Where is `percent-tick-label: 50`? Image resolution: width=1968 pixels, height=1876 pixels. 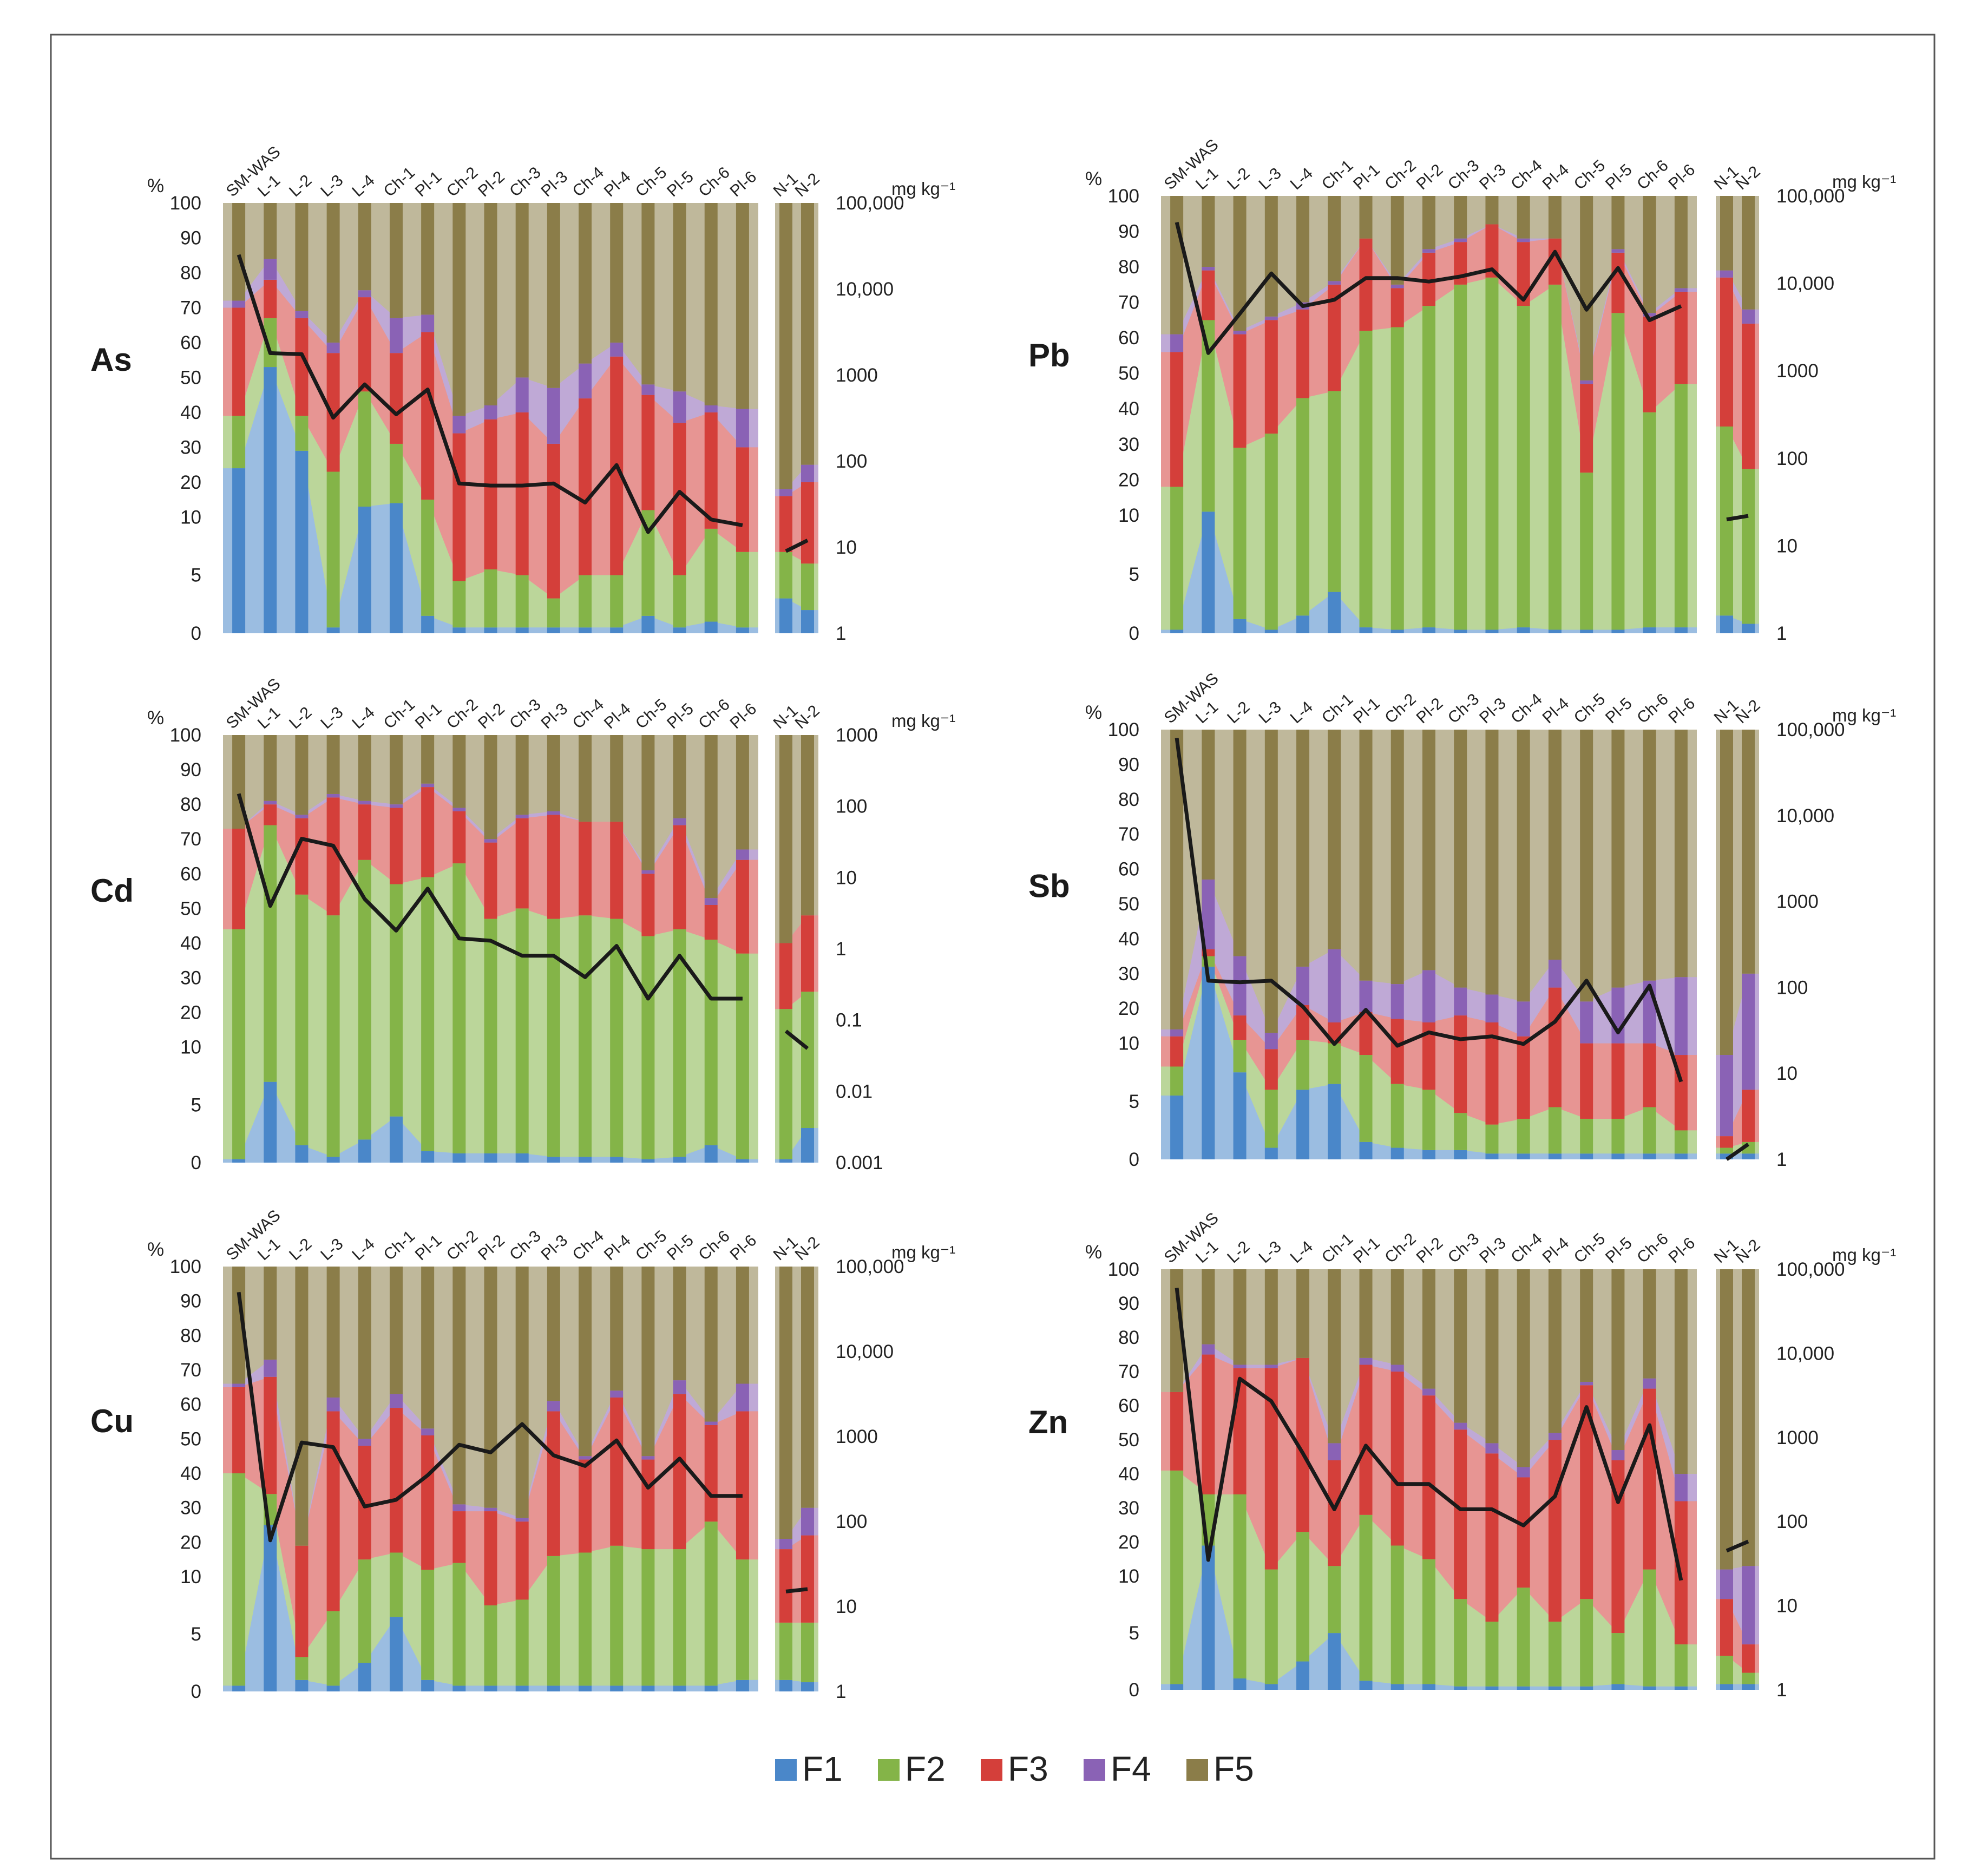 percent-tick-label: 50 is located at coordinates (191, 1438).